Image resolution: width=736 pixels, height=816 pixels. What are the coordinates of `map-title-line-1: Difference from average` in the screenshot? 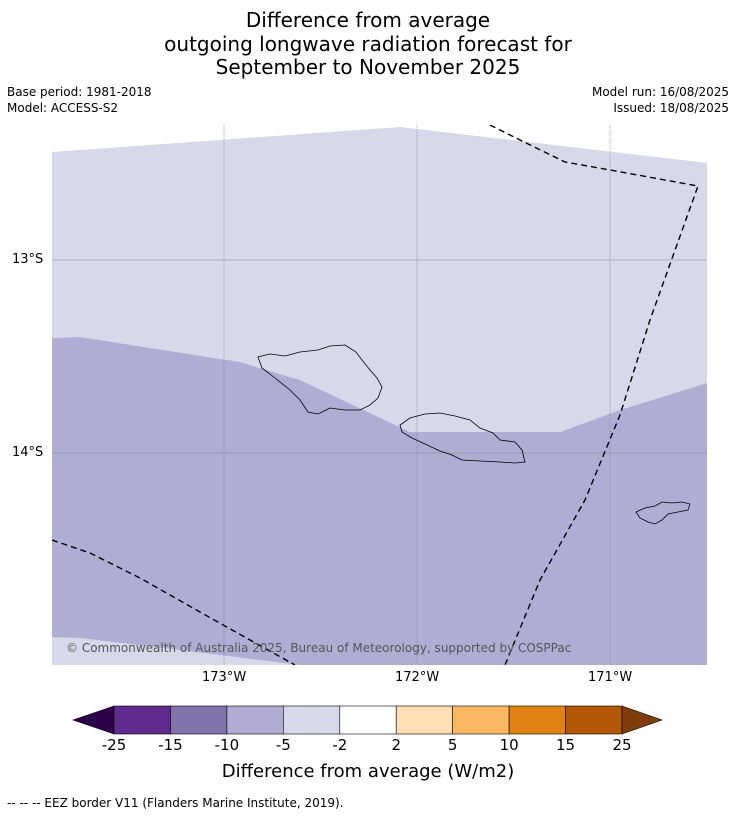 It's located at (368, 20).